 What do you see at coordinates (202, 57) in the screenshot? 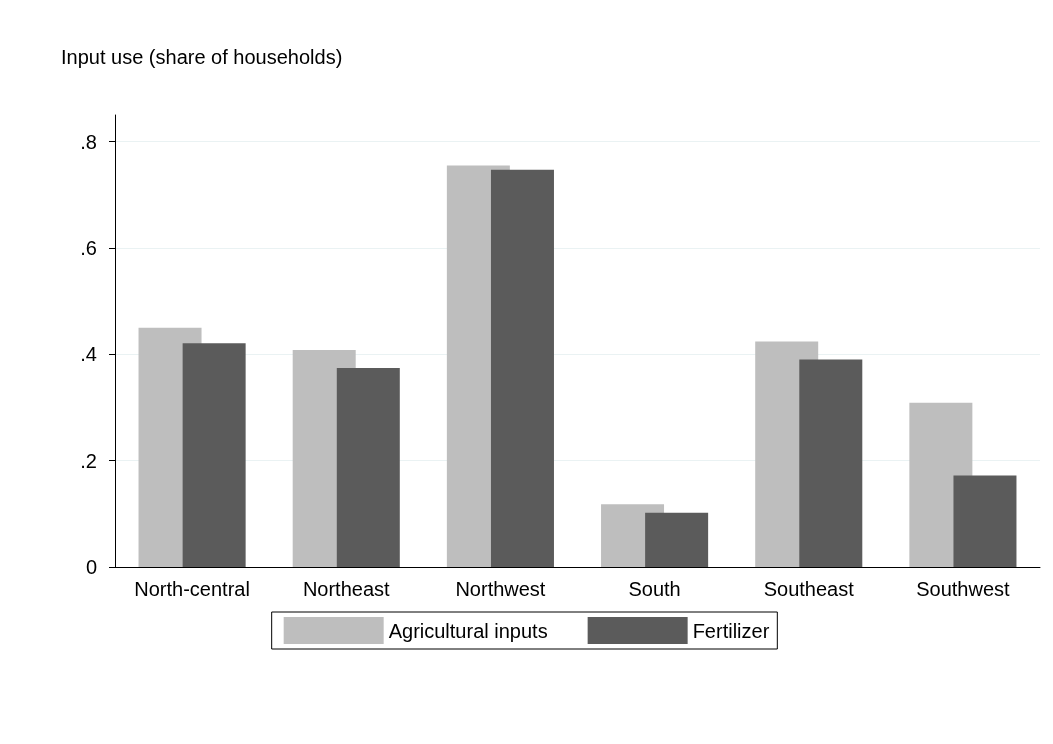
I see `y-axis-title: Input use (share of households)` at bounding box center [202, 57].